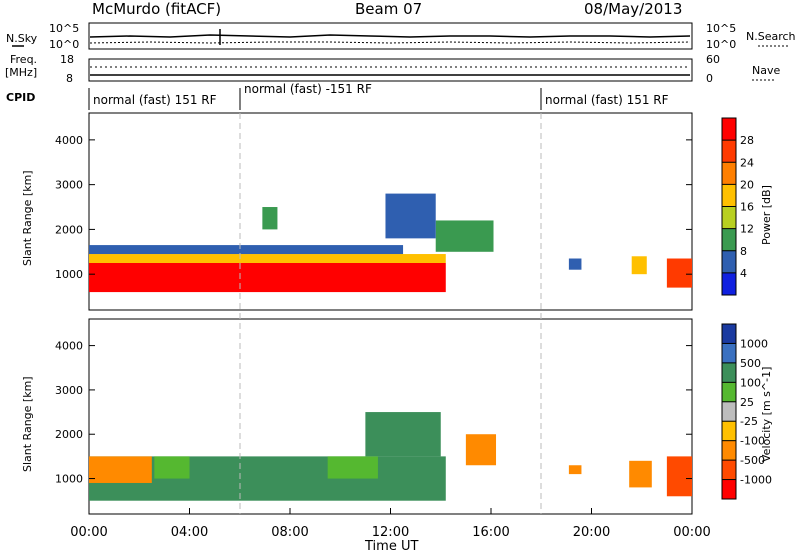 Image resolution: width=800 pixels, height=554 pixels. Describe the element at coordinates (607, 100) in the screenshot. I see `cpid-mode-3: normal (fast) 151 RF` at that location.